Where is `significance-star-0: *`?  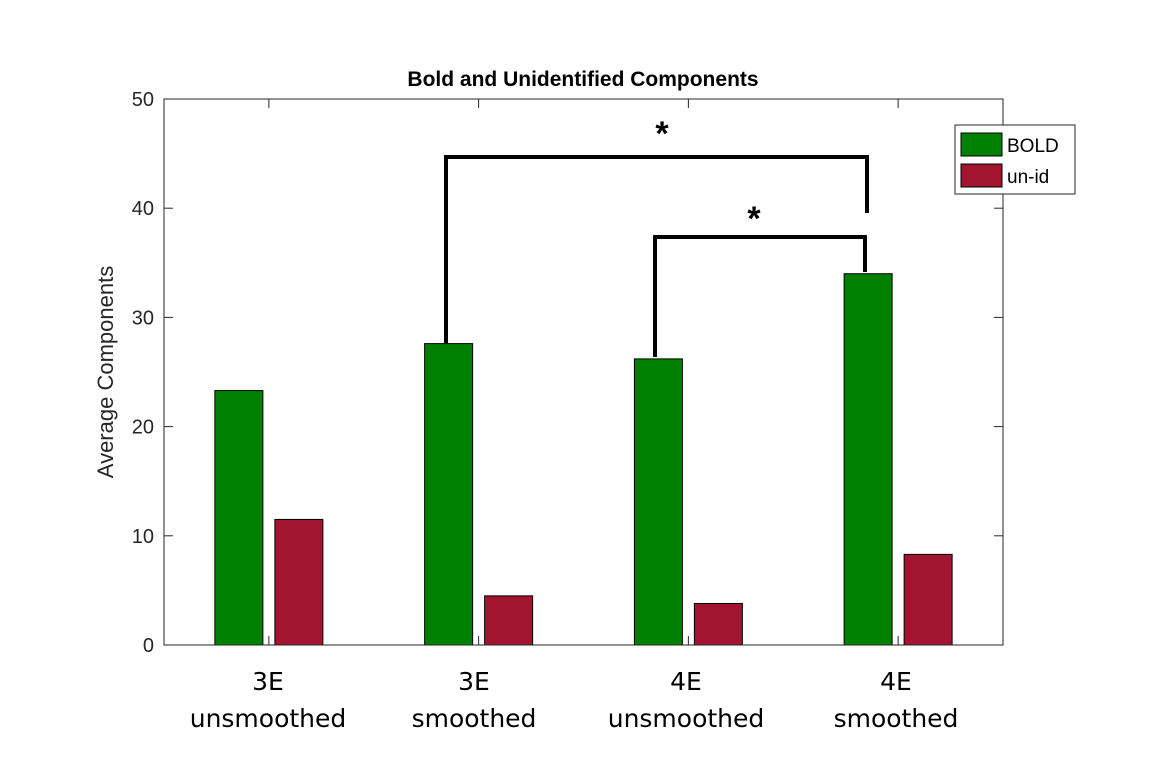
significance-star-0: * is located at coordinates (662, 134).